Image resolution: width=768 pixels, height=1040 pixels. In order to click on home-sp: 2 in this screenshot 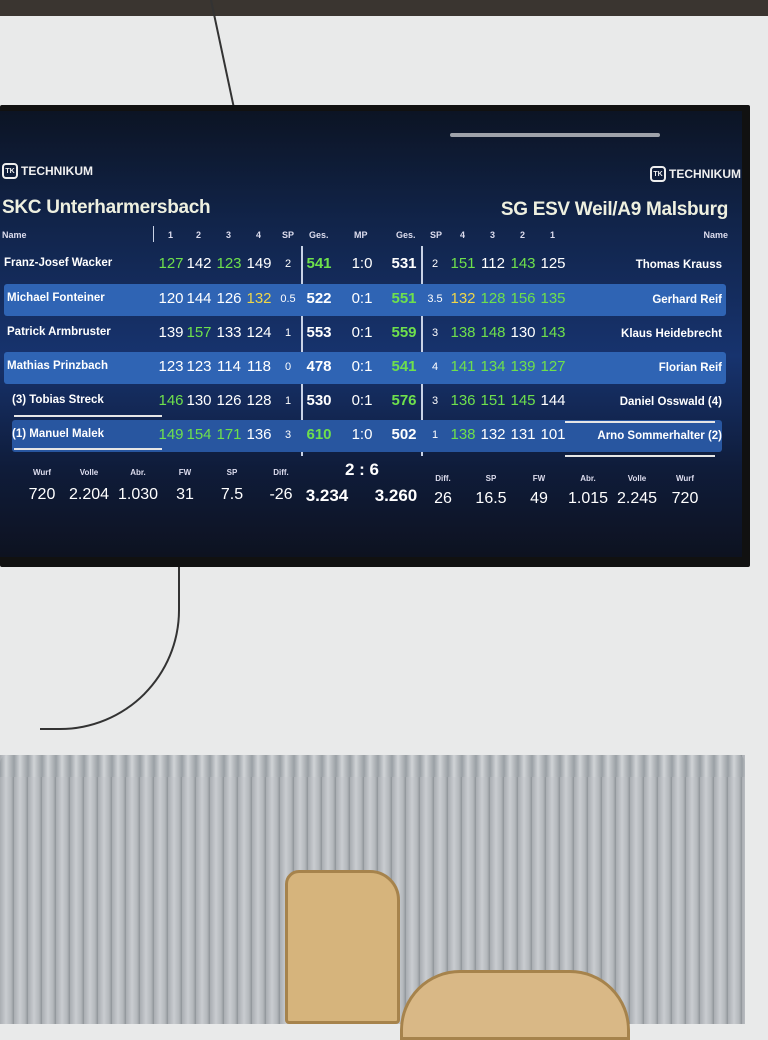, I will do `click(288, 264)`.